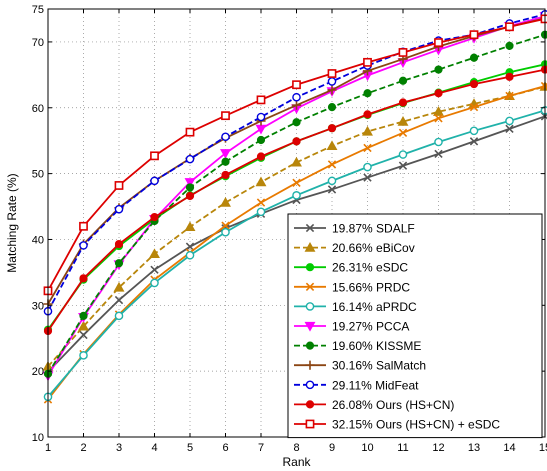  I want to click on legend-item: 16.14% aPRDC, so click(355, 307).